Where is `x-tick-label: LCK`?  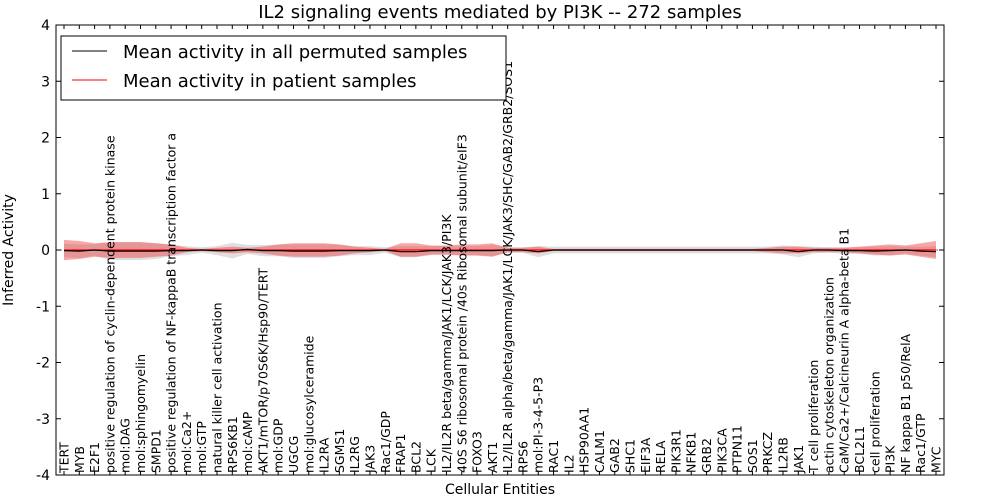
x-tick-label: LCK is located at coordinates (431, 460).